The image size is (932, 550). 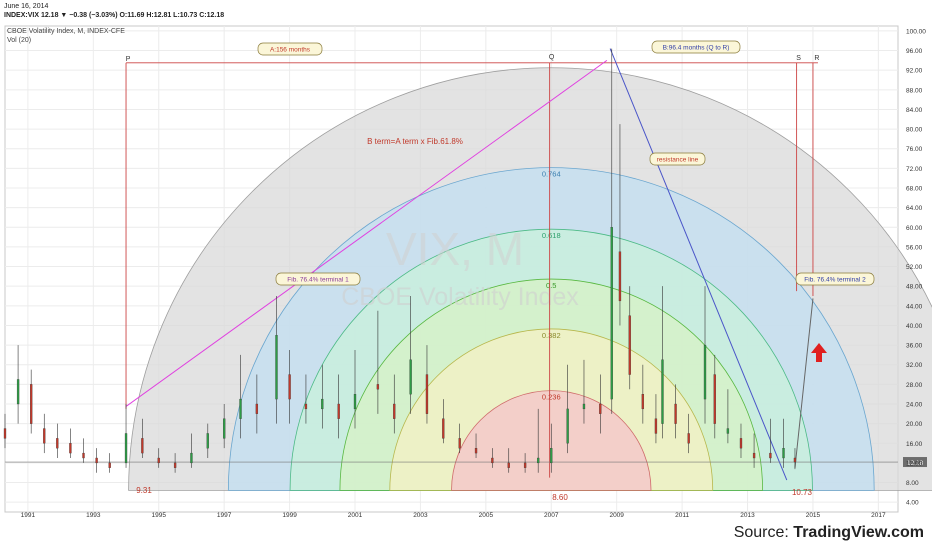 What do you see at coordinates (914, 130) in the screenshot?
I see `y-tick-label: 80.00` at bounding box center [914, 130].